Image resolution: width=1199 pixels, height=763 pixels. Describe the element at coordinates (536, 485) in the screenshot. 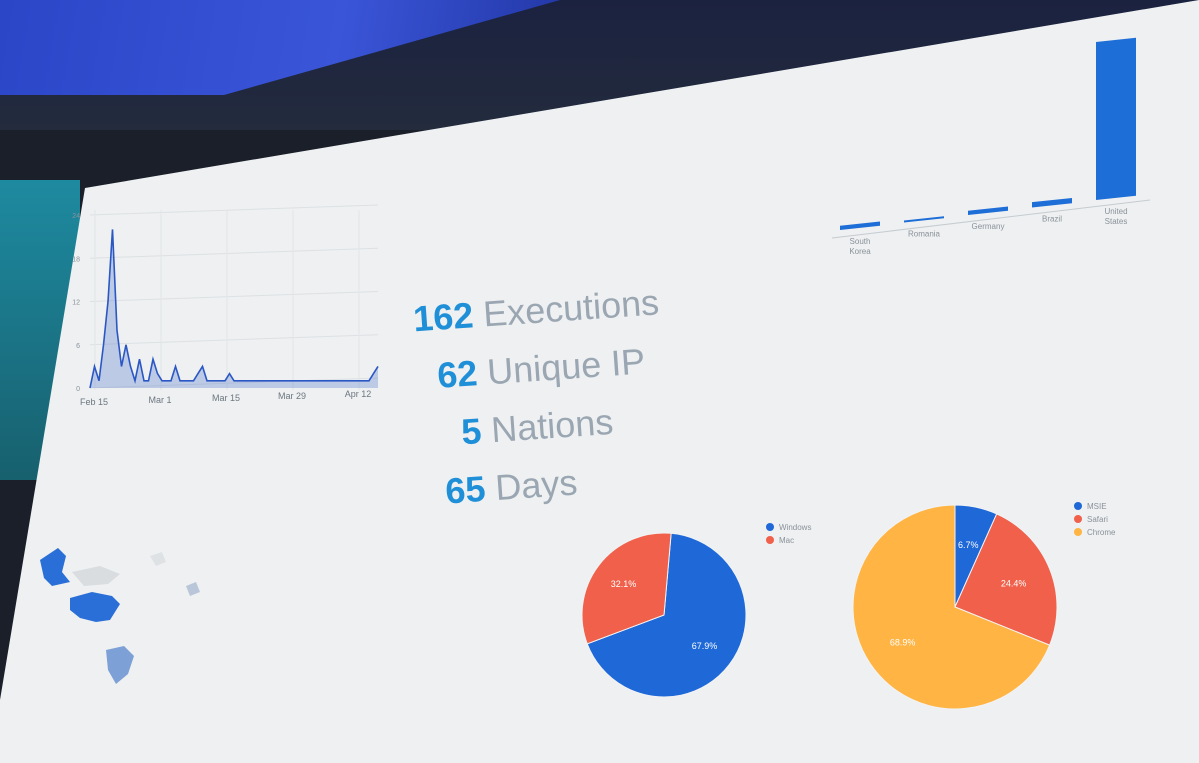

I see `stat-label: Days` at that location.